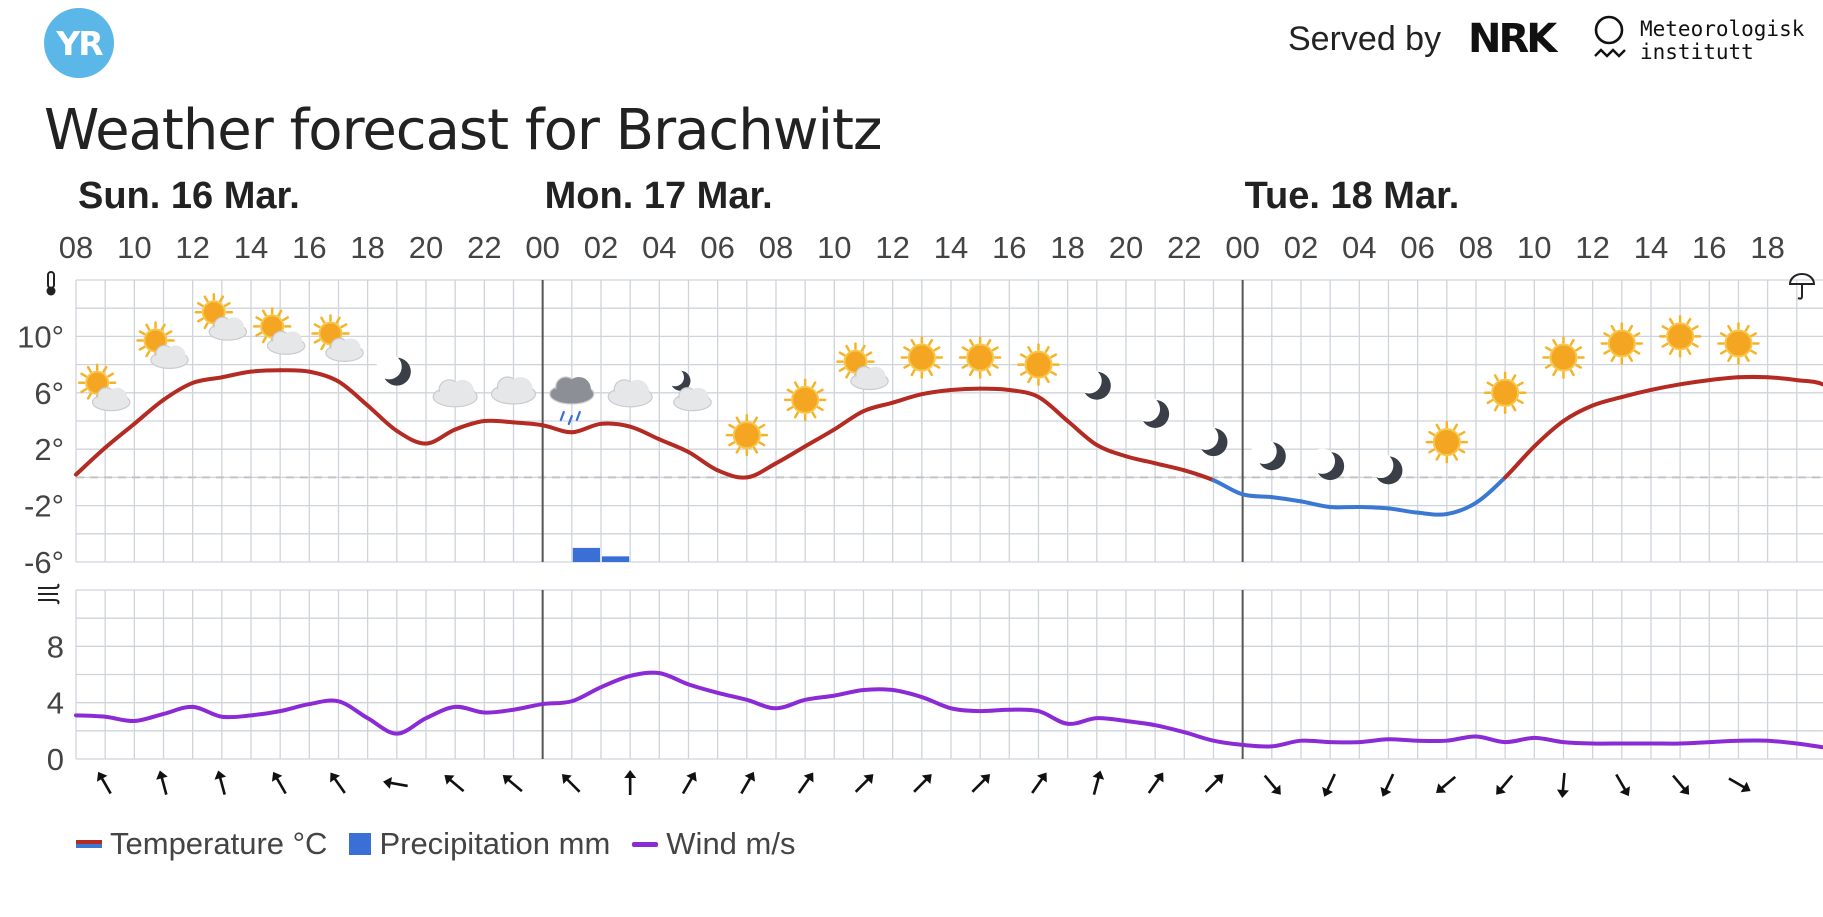 The image size is (1823, 917). Describe the element at coordinates (948, 710) in the screenshot. I see `wind-line` at that location.